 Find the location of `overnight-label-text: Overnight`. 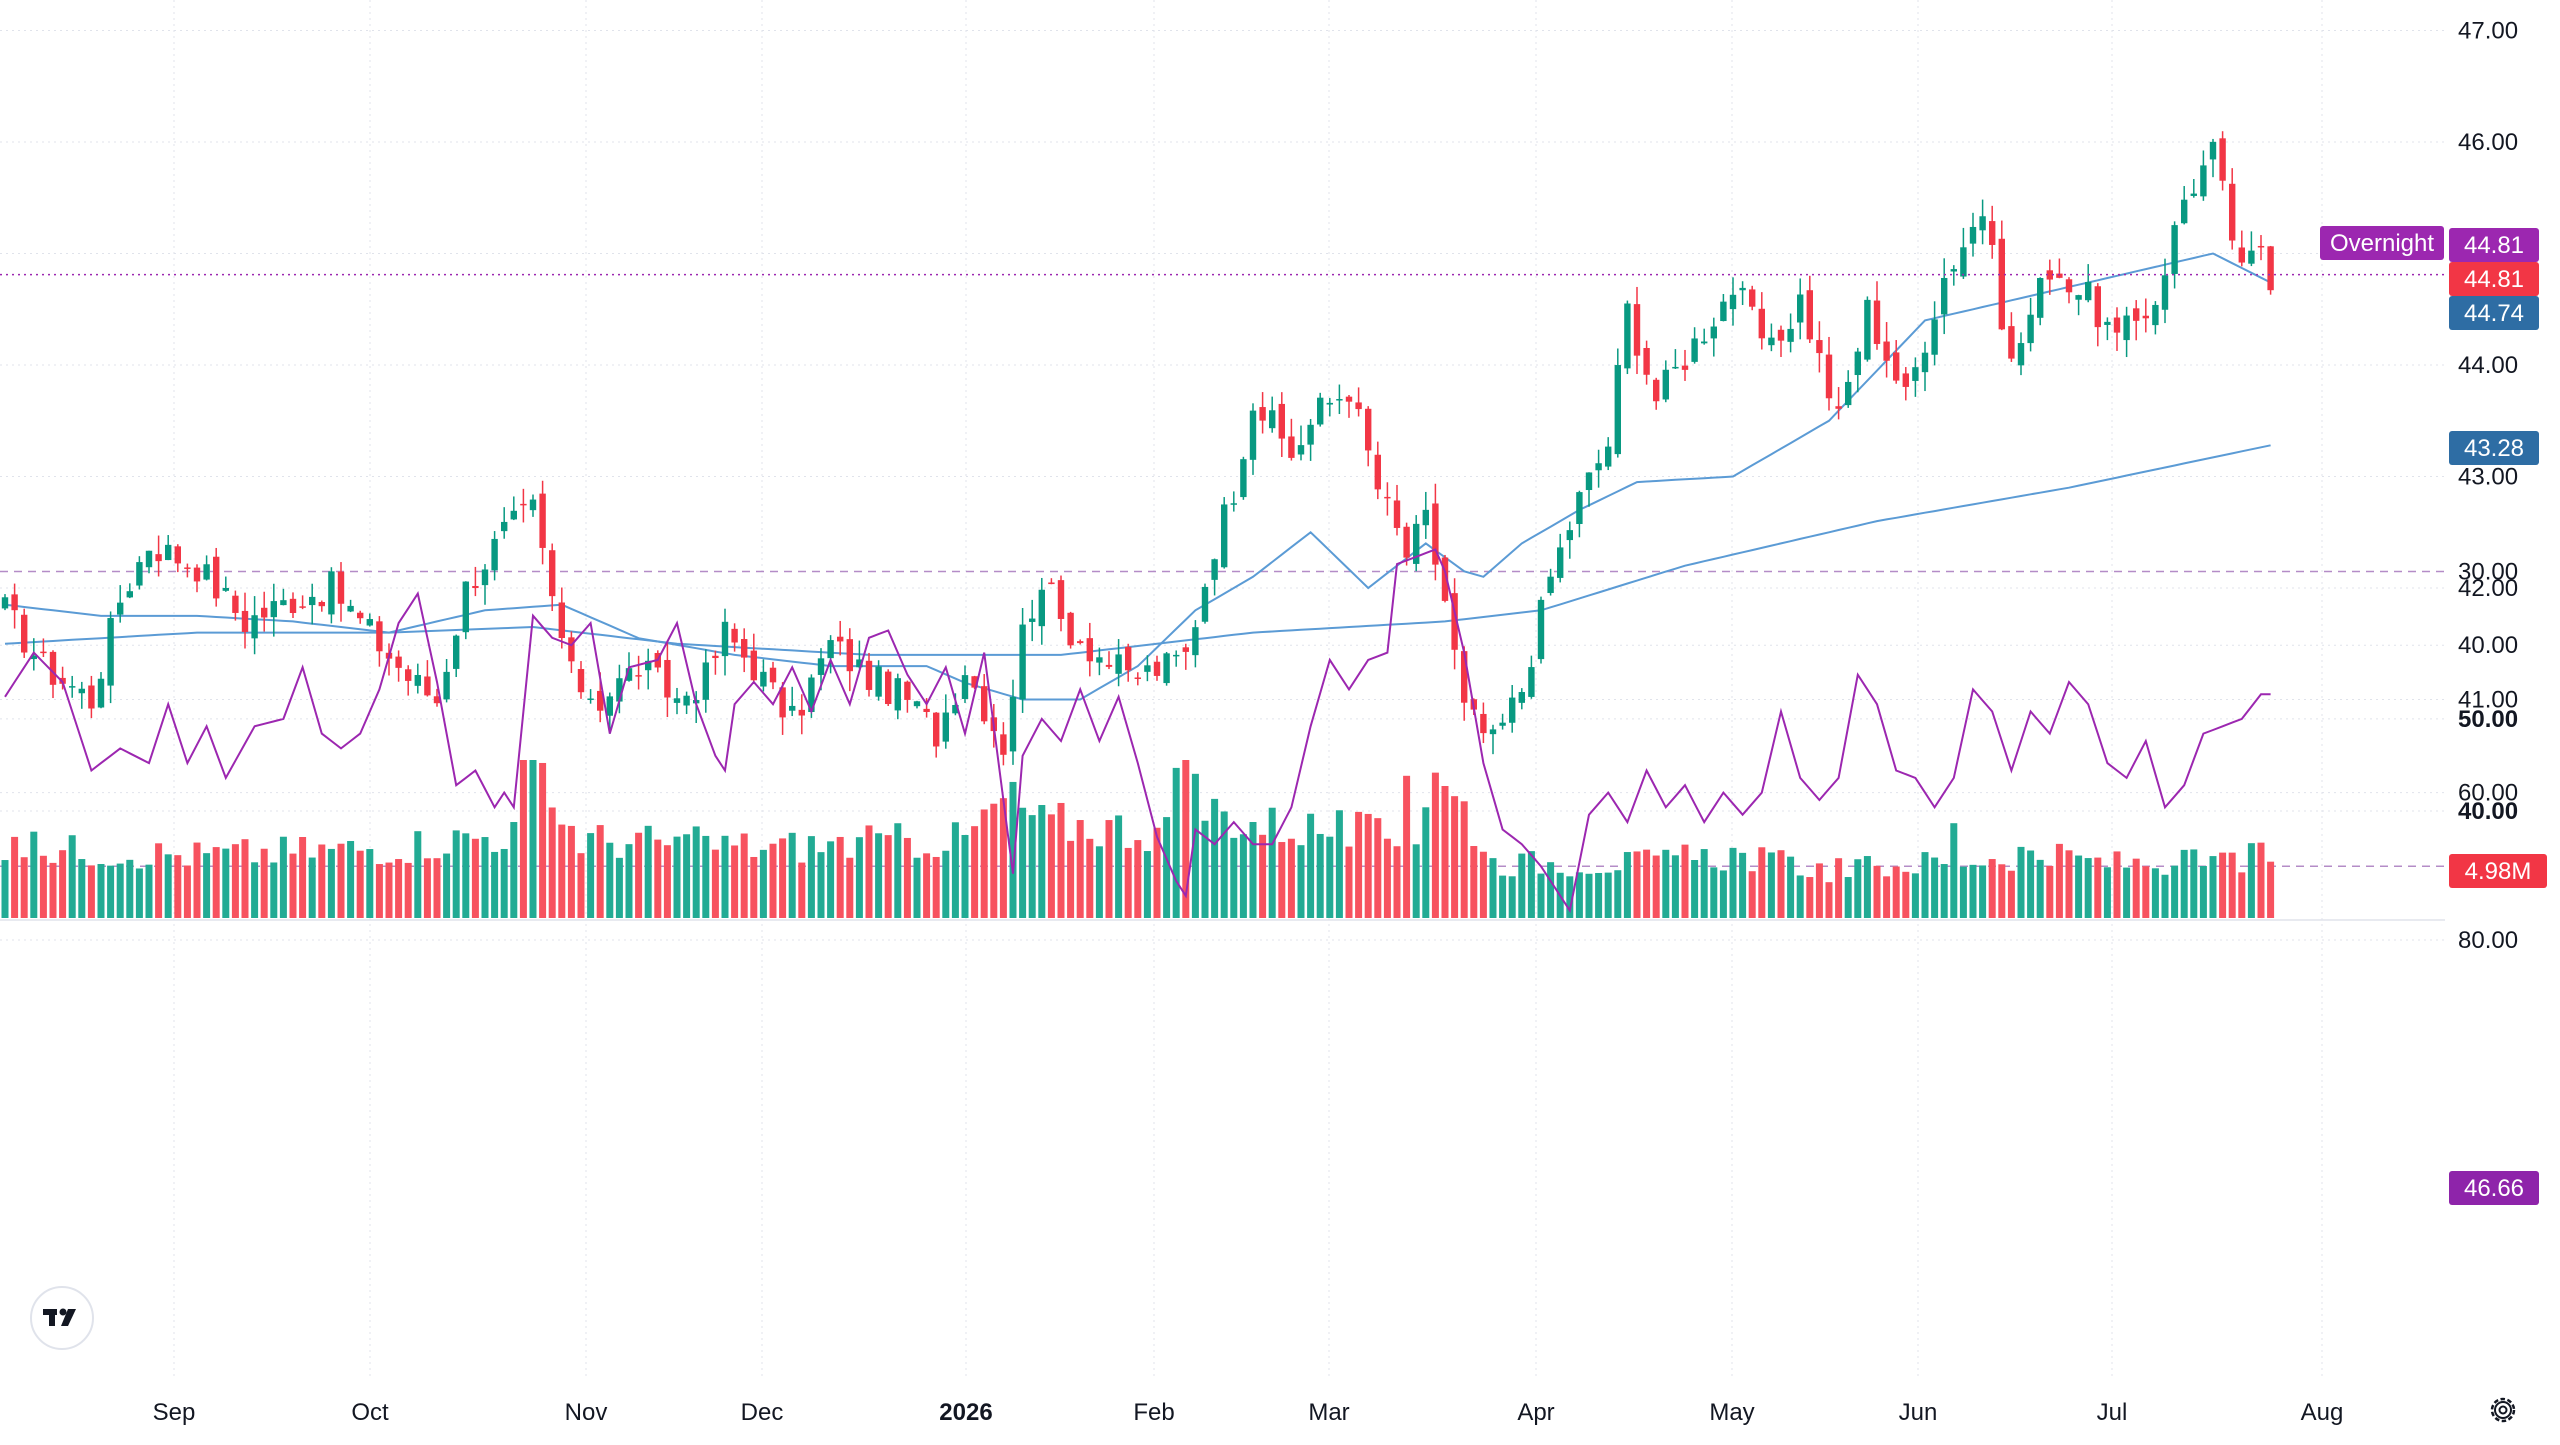

overnight-label-text: Overnight is located at coordinates (2382, 243).